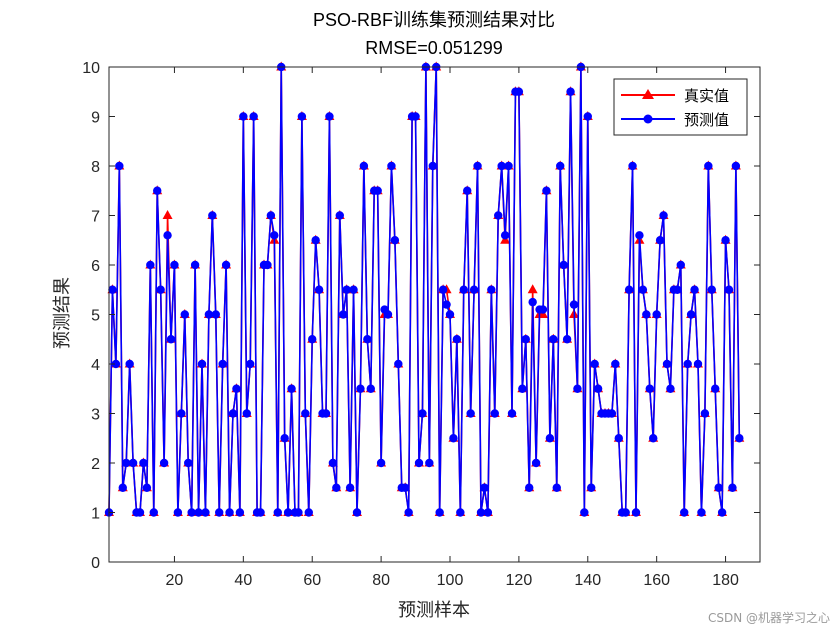 This screenshot has width=840, height=630. I want to click on x-axis-label: 预测样本, so click(434, 610).